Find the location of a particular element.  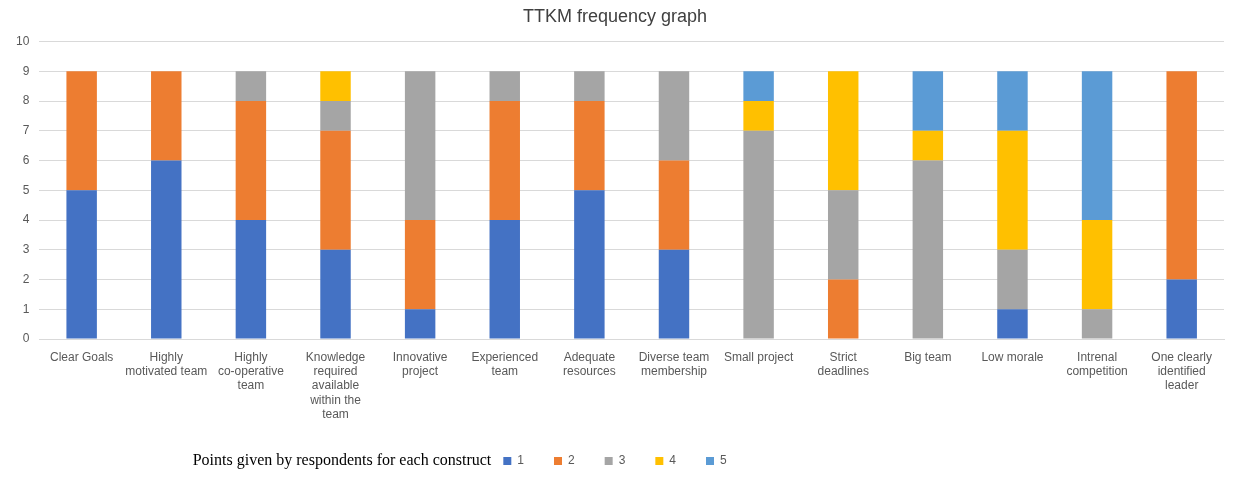

x-tick-label: Strict deadlines is located at coordinates (843, 363).